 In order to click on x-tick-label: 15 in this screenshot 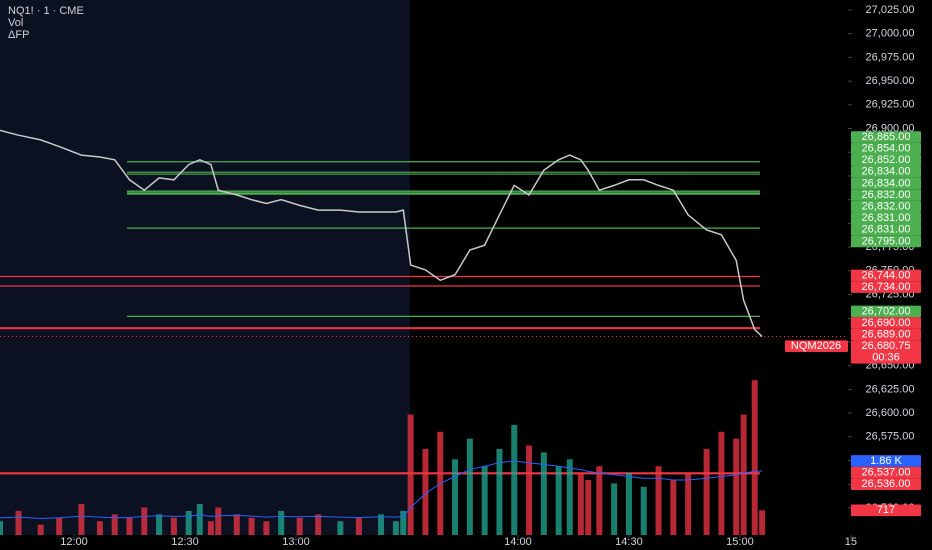, I will do `click(851, 542)`.